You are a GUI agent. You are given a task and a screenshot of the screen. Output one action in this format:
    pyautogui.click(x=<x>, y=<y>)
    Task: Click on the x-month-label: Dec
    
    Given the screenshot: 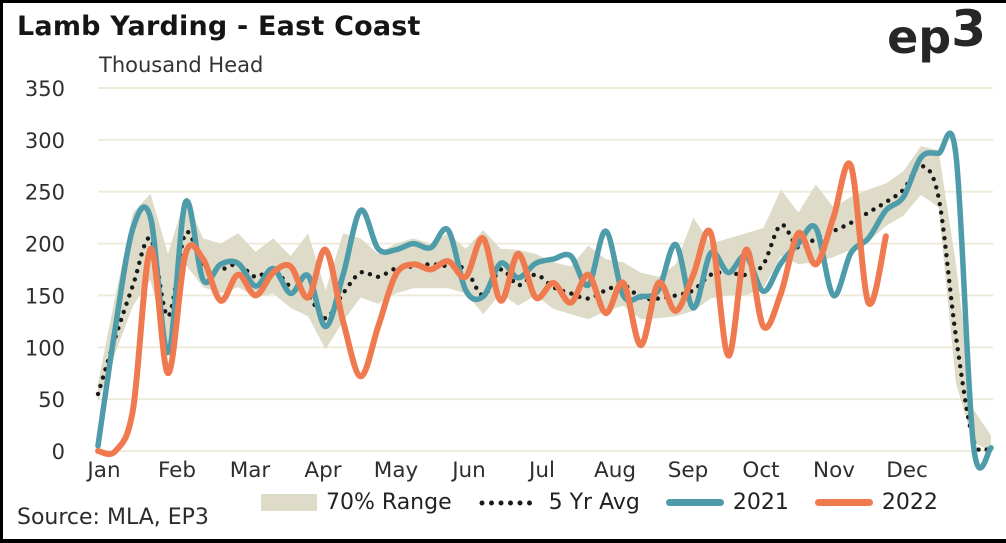 What is the action you would take?
    pyautogui.click(x=907, y=470)
    